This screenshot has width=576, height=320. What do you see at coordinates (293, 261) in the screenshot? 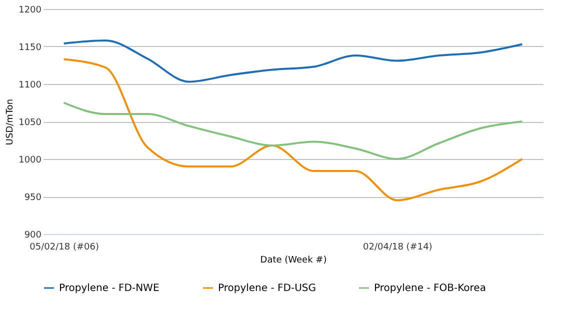
I see `x-axis-title: Date (Week #)` at bounding box center [293, 261].